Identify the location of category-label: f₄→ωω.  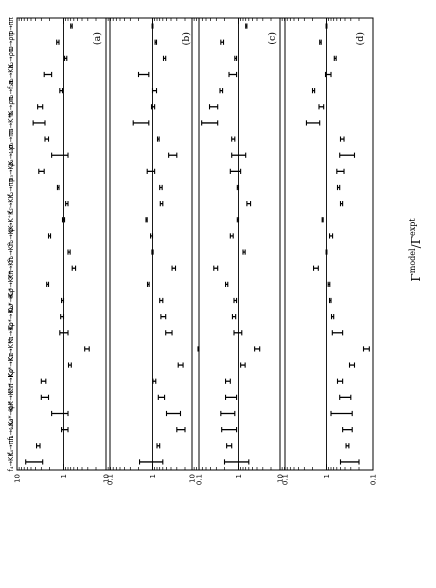
(11, 429).